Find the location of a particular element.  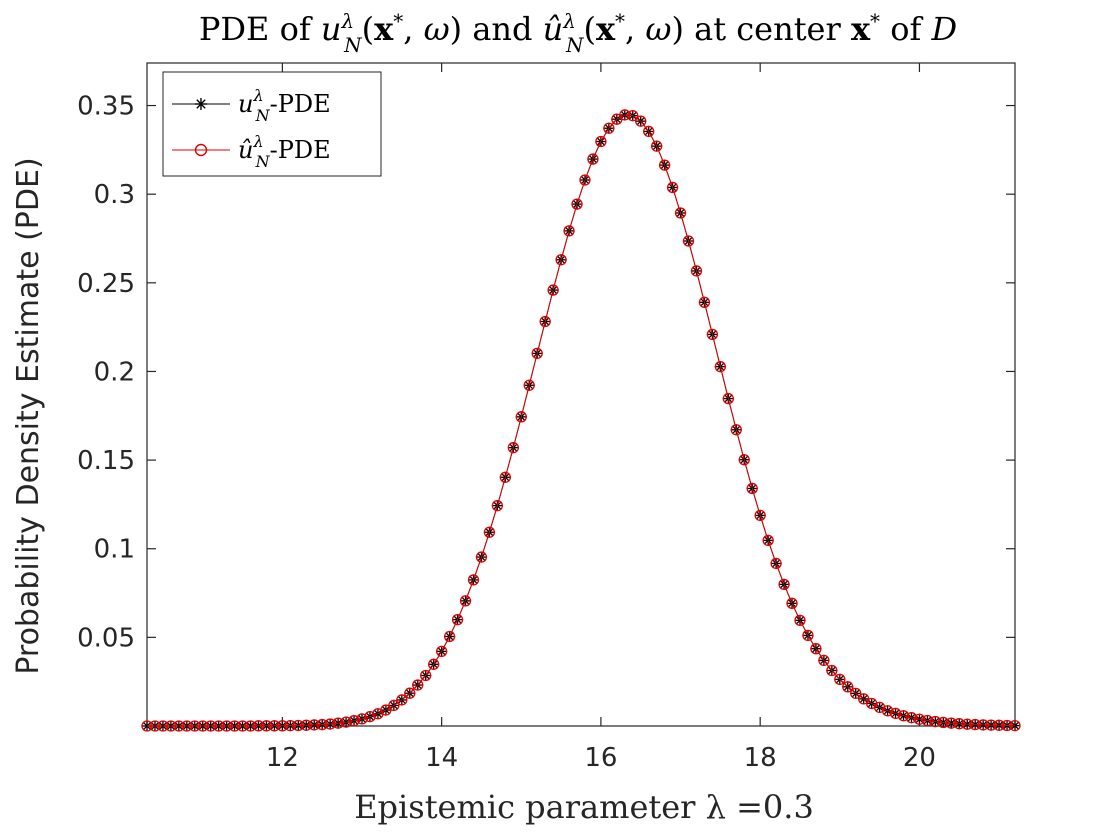

asterisk-stroke is located at coordinates (1015, 726).